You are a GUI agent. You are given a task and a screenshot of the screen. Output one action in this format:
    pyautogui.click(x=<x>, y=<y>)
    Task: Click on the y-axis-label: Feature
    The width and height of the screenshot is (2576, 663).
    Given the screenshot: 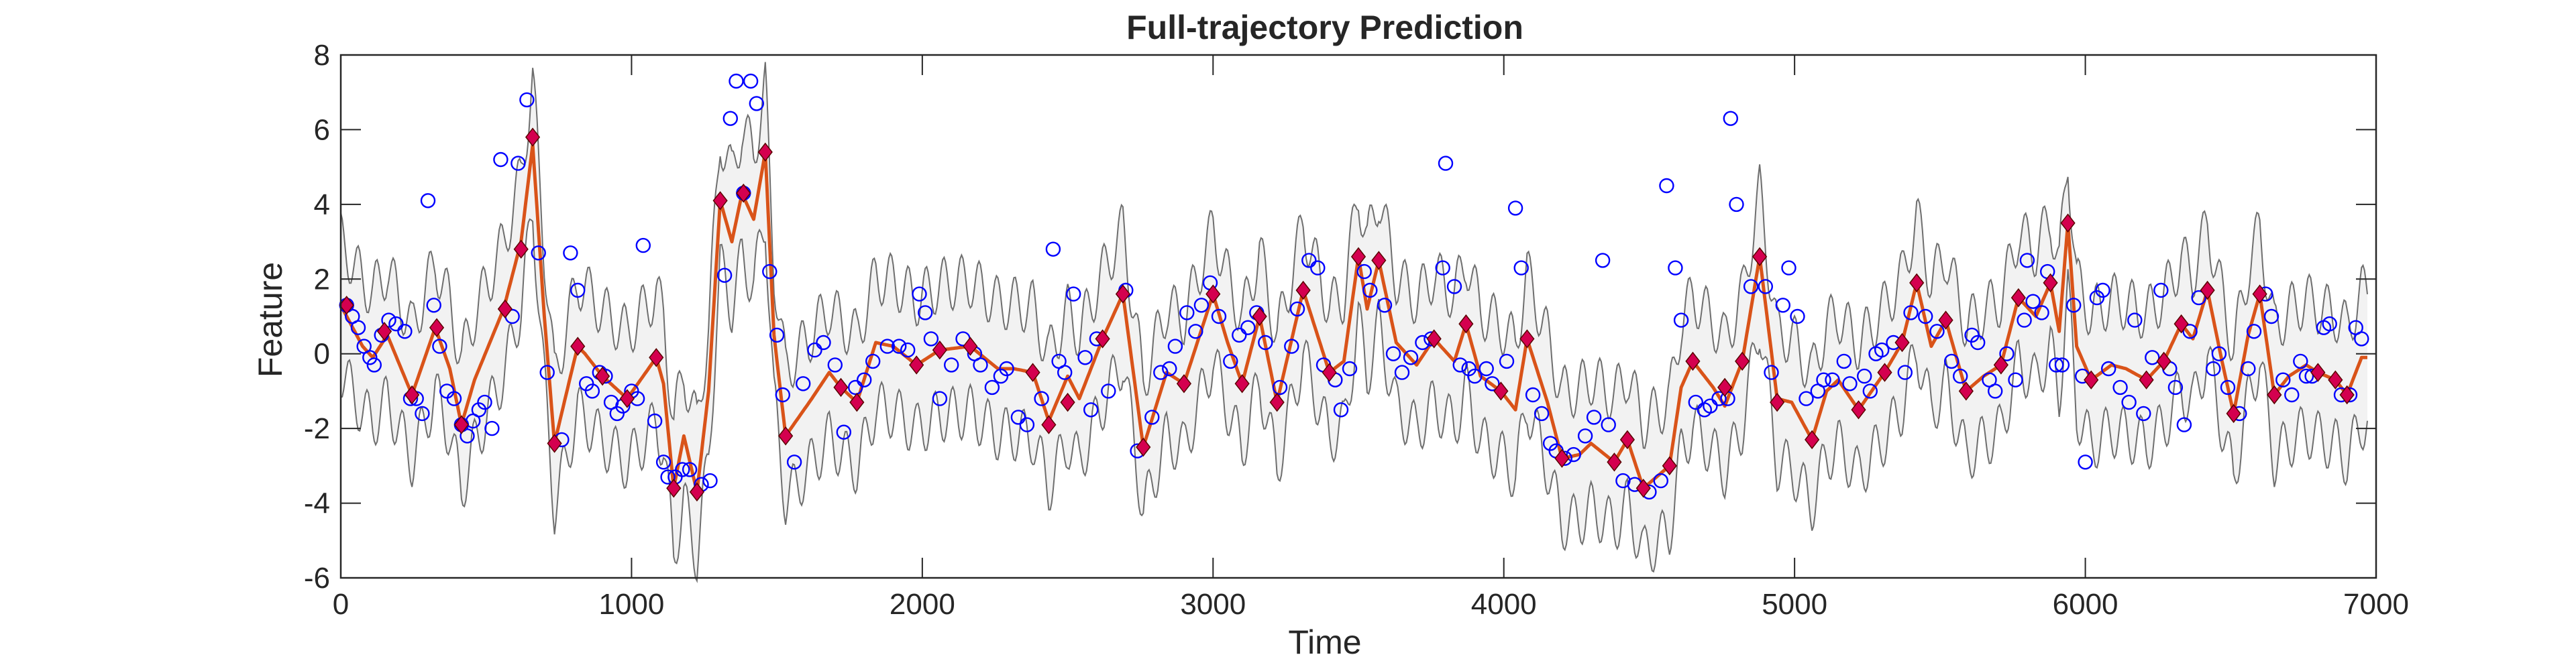 What is the action you would take?
    pyautogui.click(x=270, y=319)
    